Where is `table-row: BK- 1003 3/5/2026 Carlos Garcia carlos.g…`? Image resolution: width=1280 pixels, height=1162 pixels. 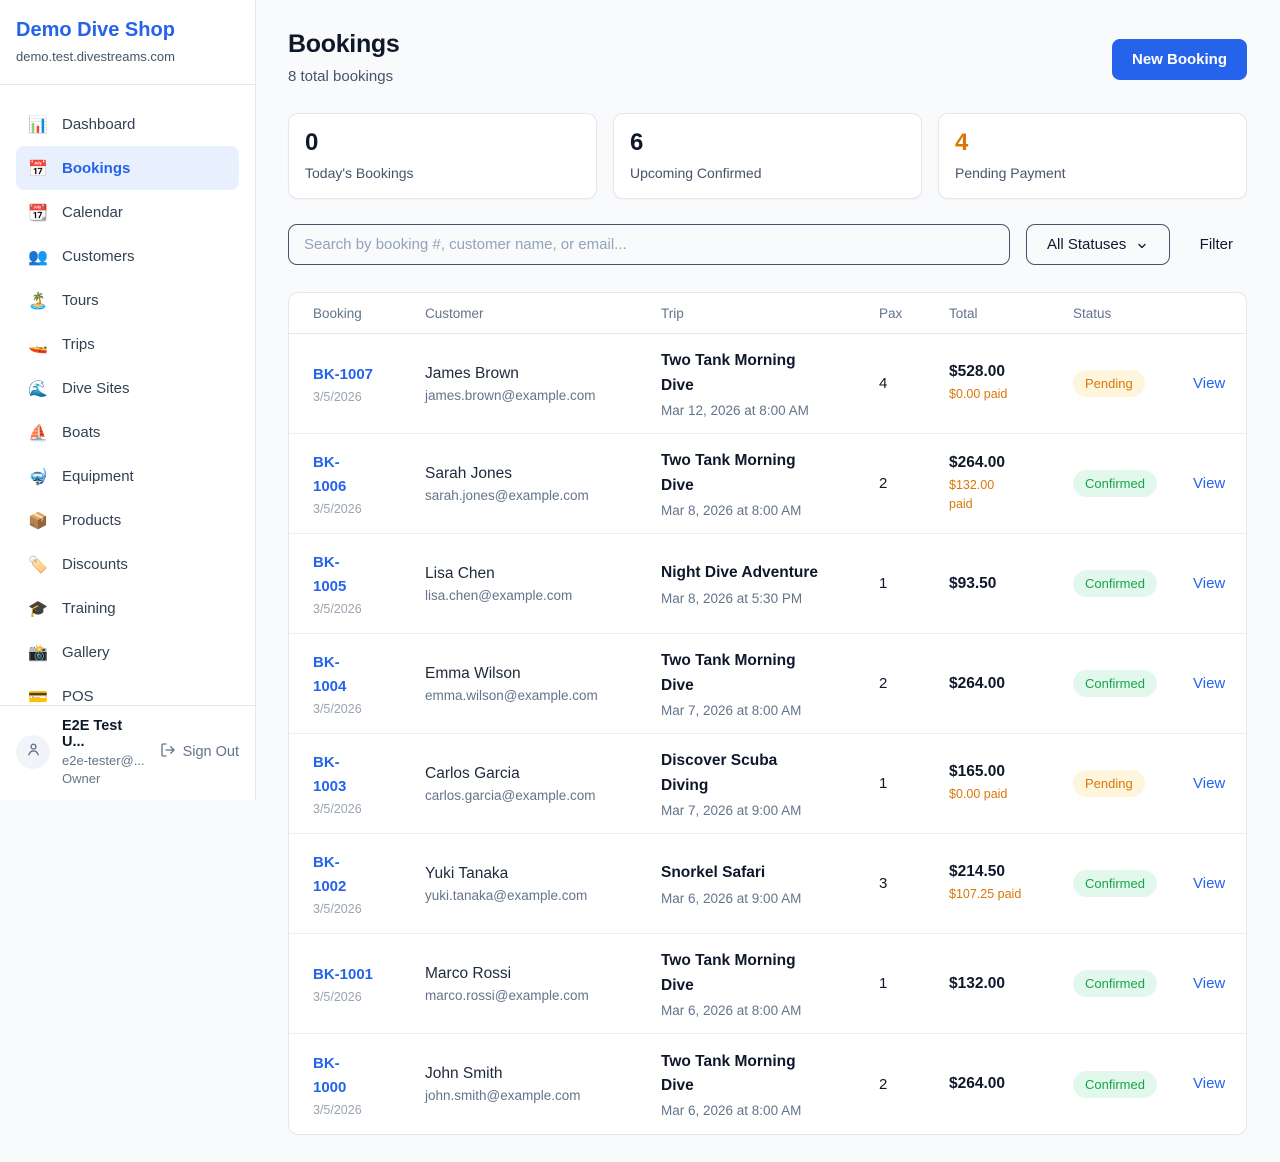
table-row: BK- 1003 3/5/2026 Carlos Garcia carlos.g… is located at coordinates (767, 784).